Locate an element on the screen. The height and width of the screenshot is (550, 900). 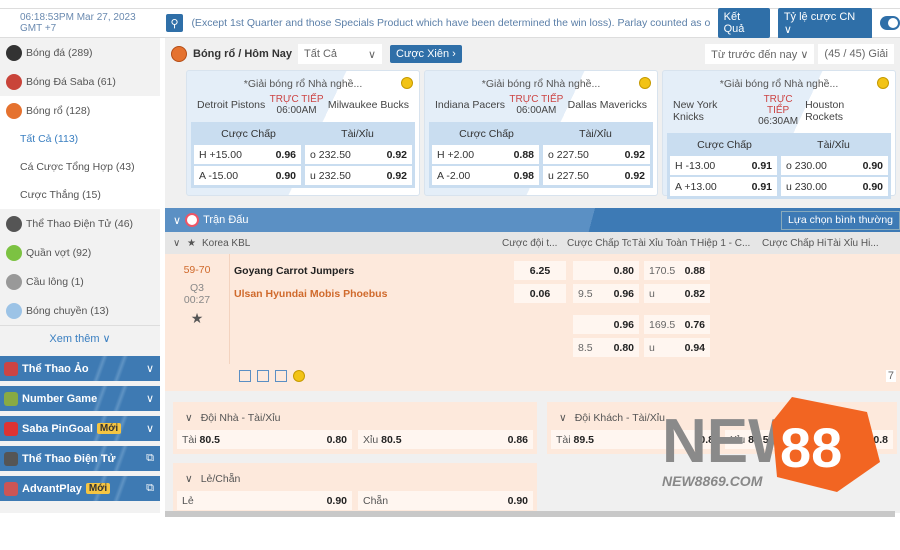
sidebar-item: Quần vợt (92) is located at coordinates (80, 252).